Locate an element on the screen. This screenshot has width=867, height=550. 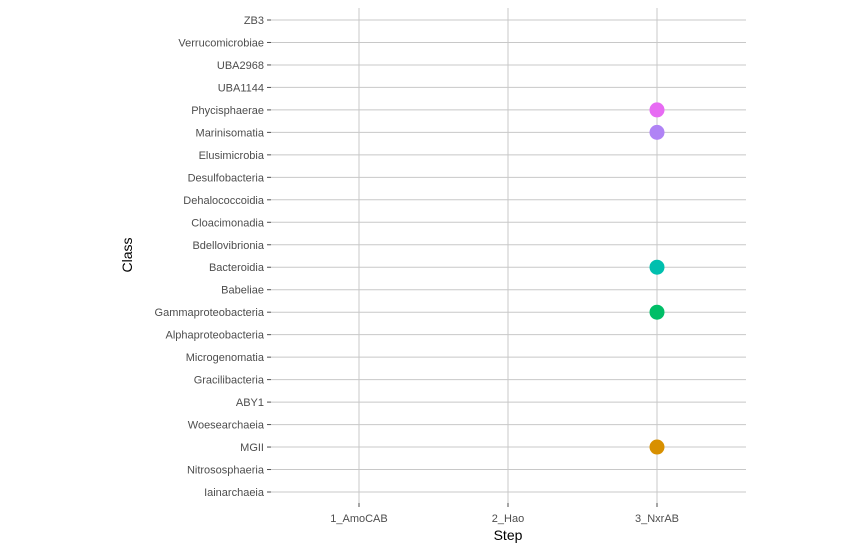
y-tick-label: MGII is located at coordinates (252, 448).